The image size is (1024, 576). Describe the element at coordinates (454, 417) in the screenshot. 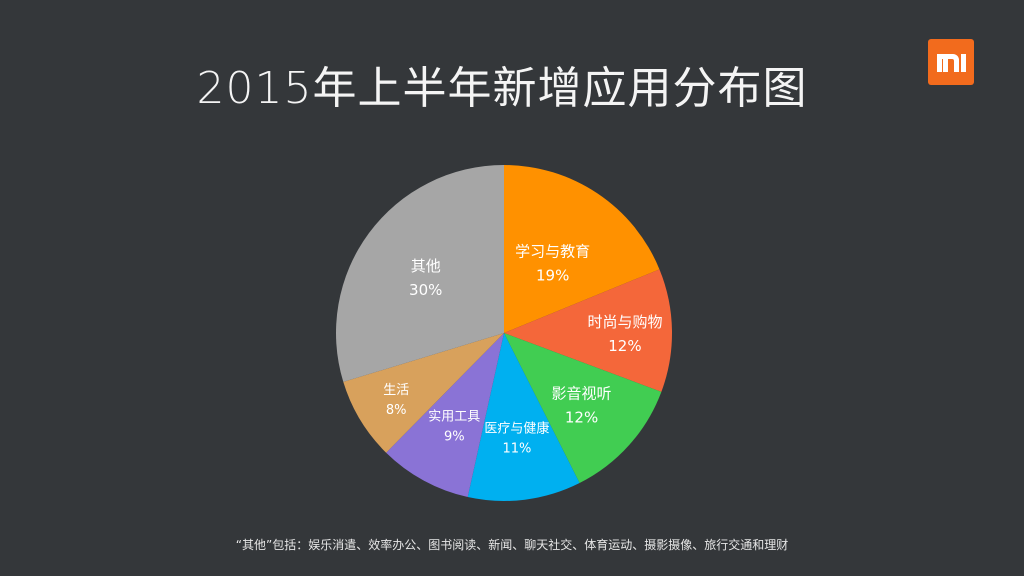

I see `slice-category-label: 实用工具` at that location.